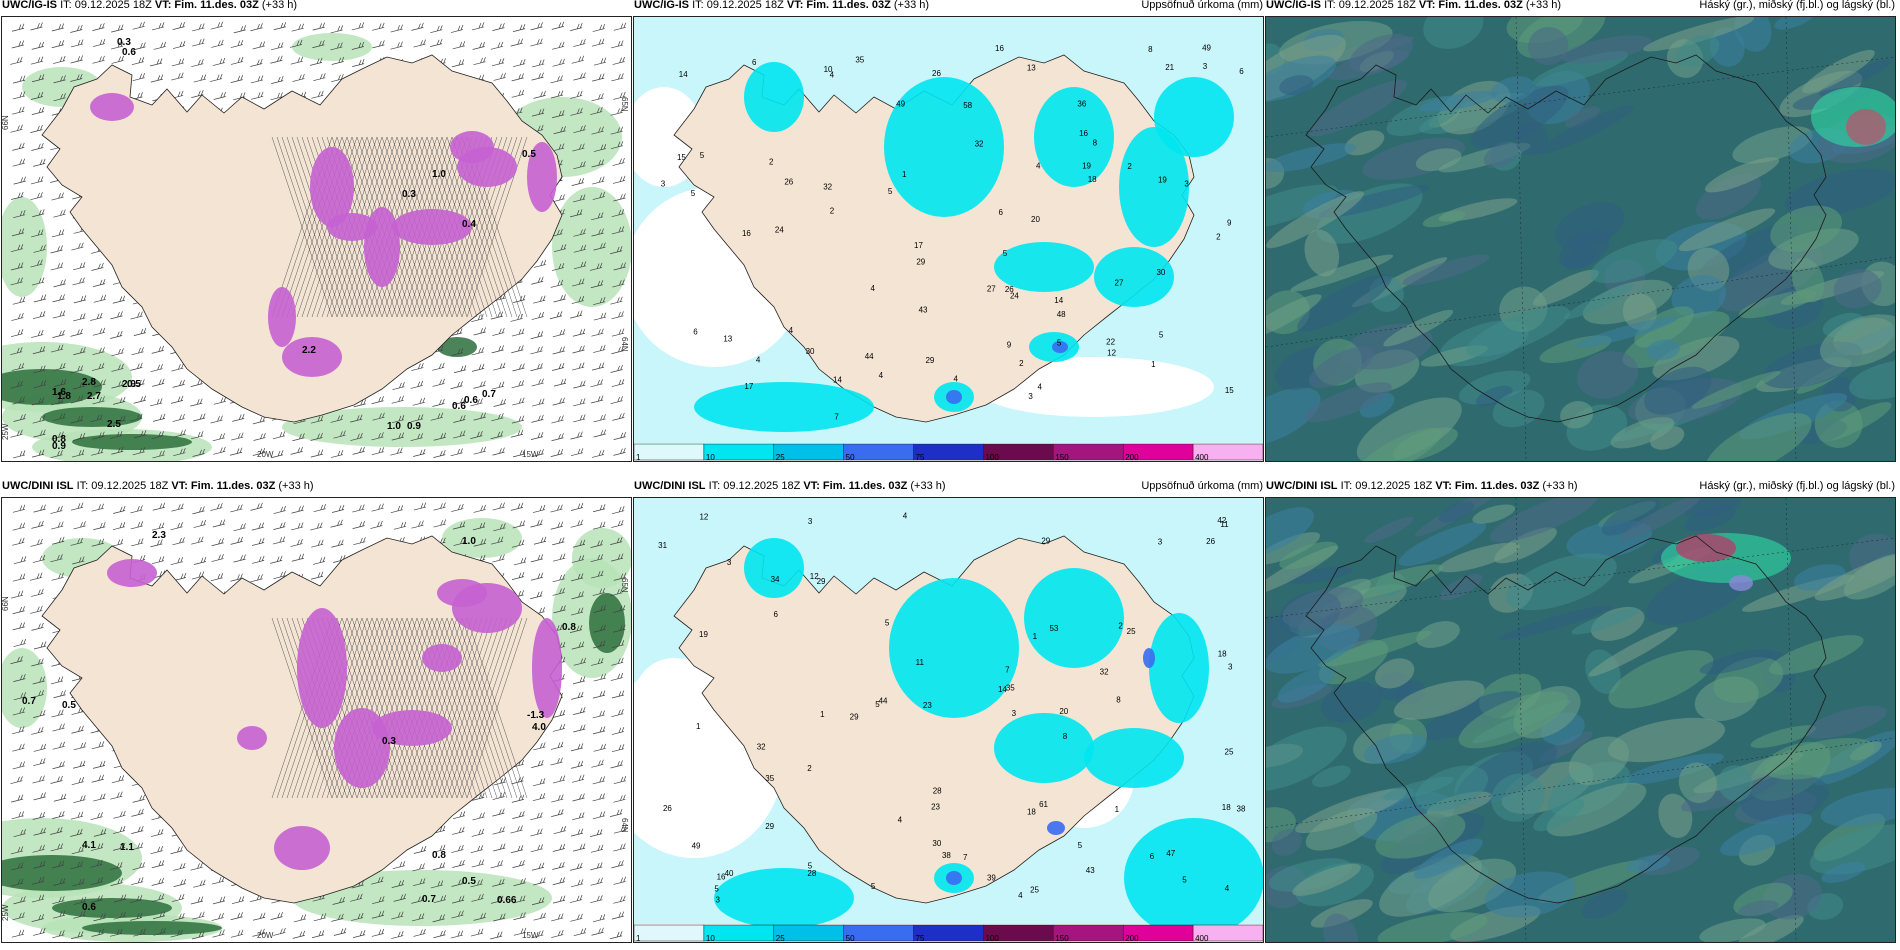  I want to click on wind-value-label: 0.5, so click(529, 154).